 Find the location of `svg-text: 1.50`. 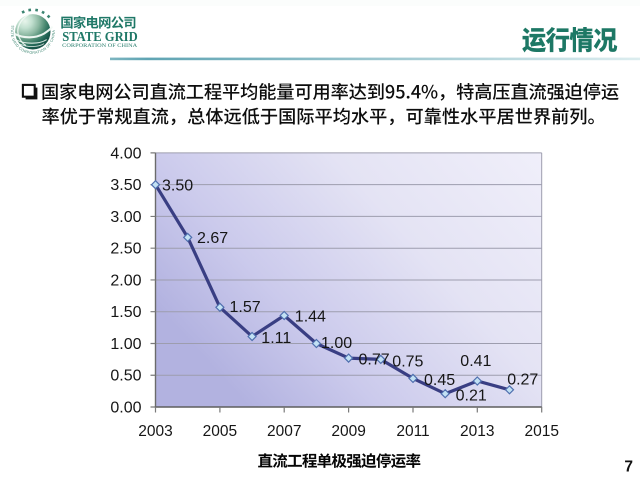

svg-text: 1.50 is located at coordinates (125, 312).